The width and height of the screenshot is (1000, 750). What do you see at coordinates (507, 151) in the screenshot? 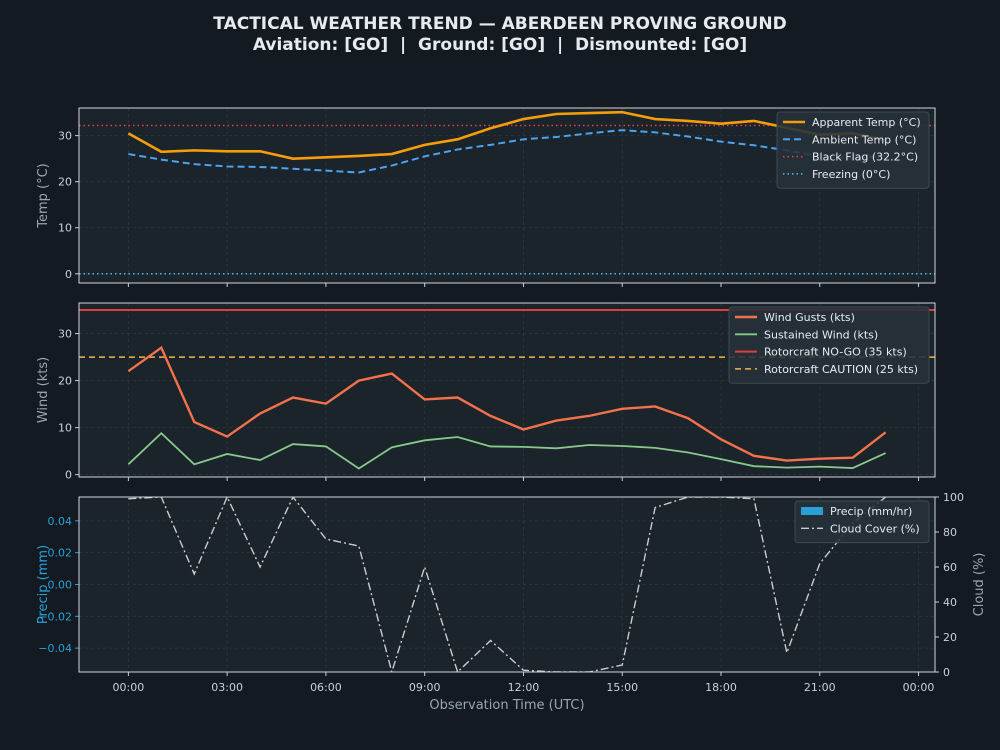
I see `ambient-temp-line` at bounding box center [507, 151].